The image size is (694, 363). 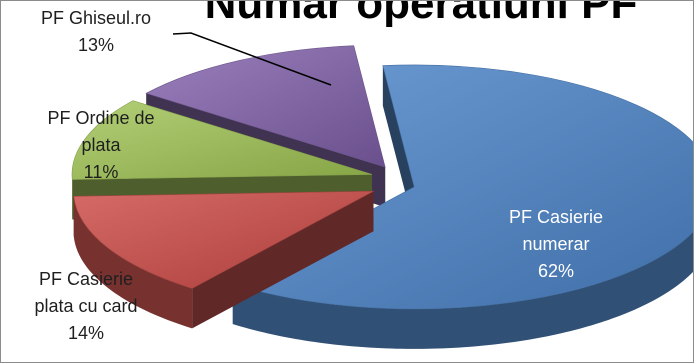 I want to click on label-value: 11%, so click(x=101, y=172).